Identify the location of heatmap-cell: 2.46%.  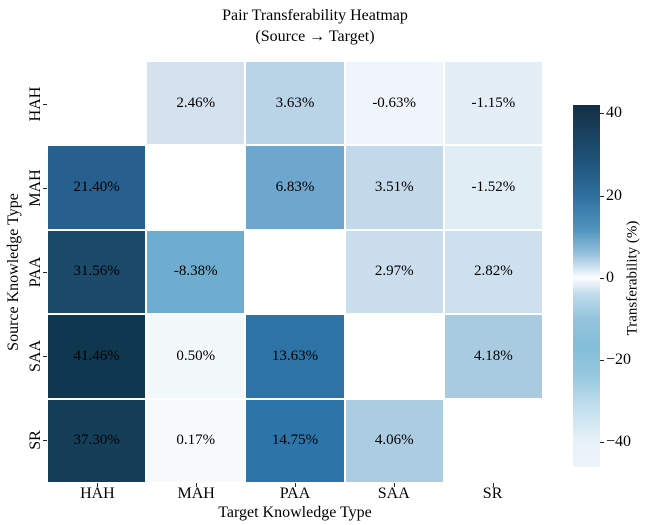
(196, 103).